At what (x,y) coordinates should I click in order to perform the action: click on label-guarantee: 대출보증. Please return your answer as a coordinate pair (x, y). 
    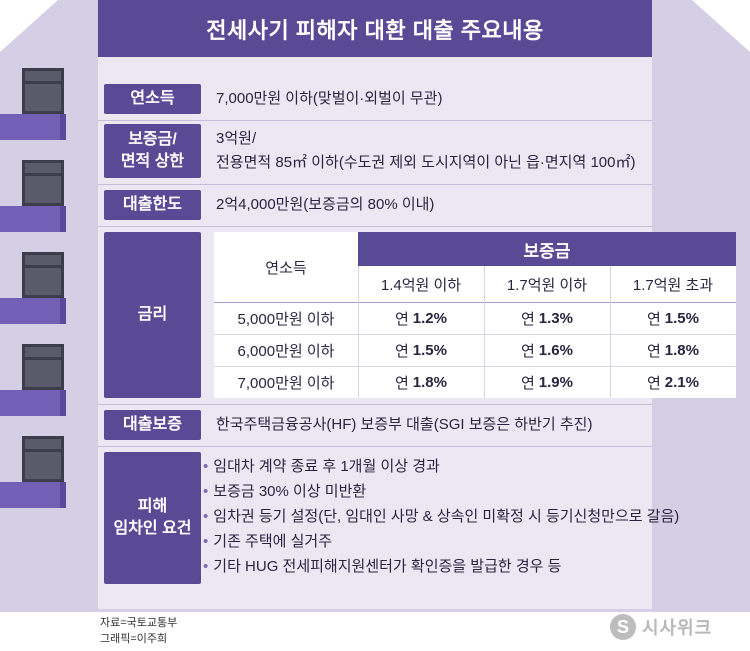
    Looking at the image, I should click on (152, 425).